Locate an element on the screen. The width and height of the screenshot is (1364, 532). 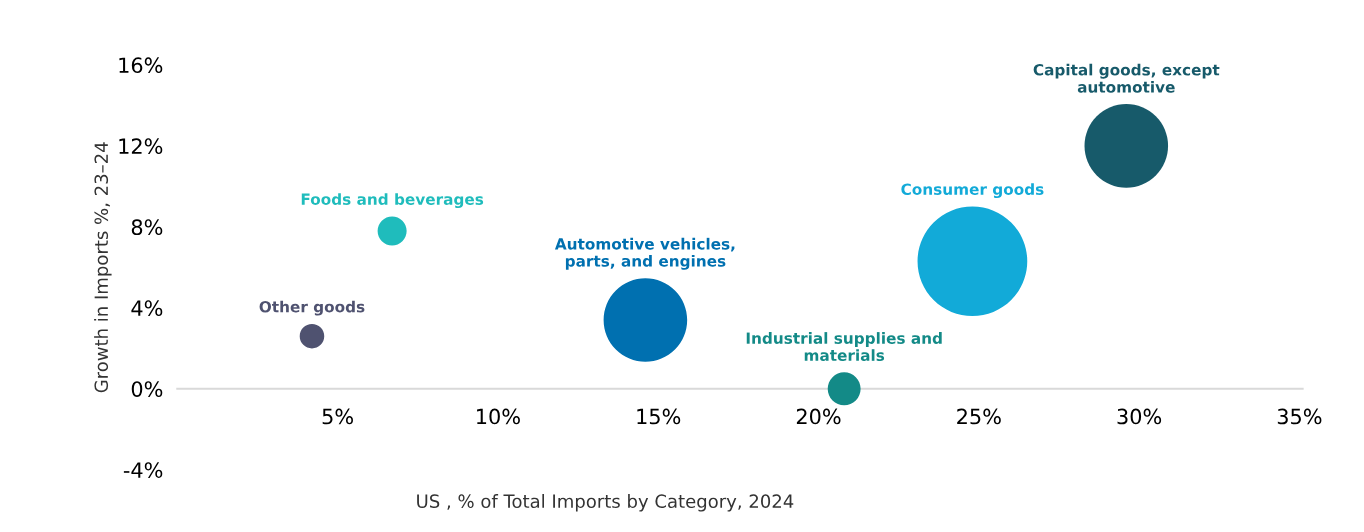
series-label: Automotive vehicles, parts, and engines is located at coordinates (644, 253).